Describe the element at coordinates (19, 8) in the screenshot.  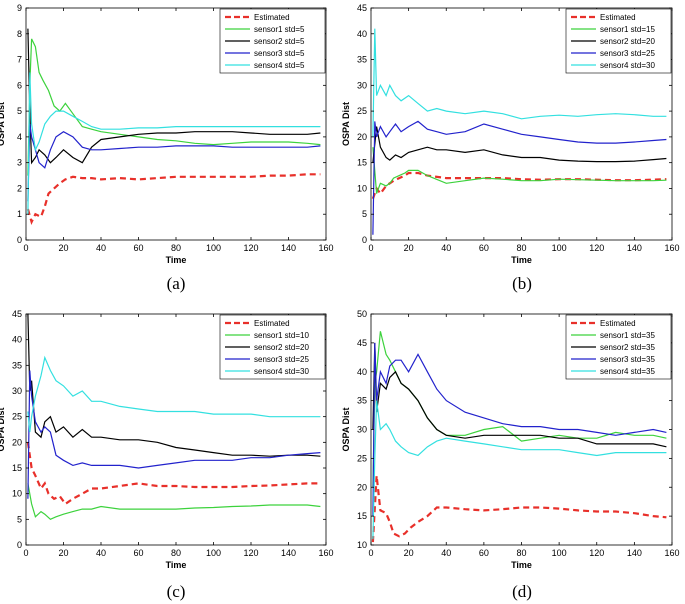
I see `y-tick-label: 9` at that location.